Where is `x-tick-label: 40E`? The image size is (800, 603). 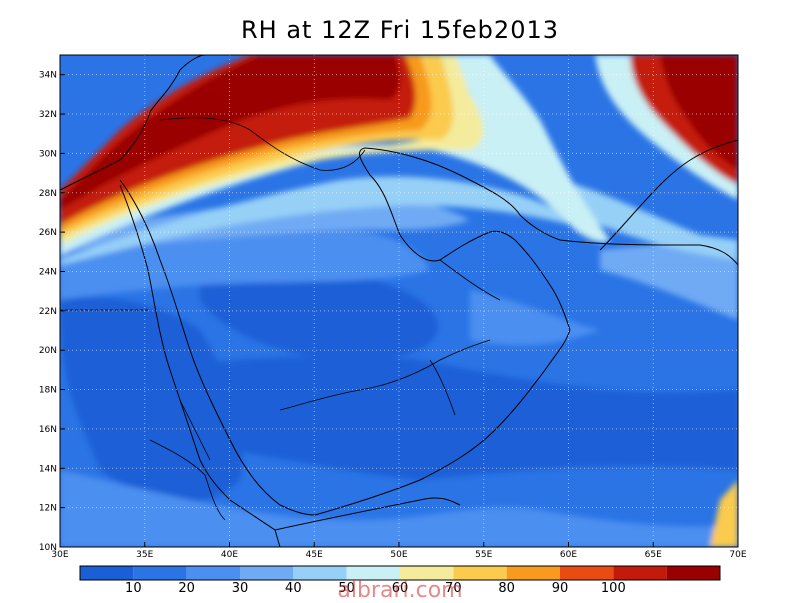 x-tick-label: 40E is located at coordinates (229, 555).